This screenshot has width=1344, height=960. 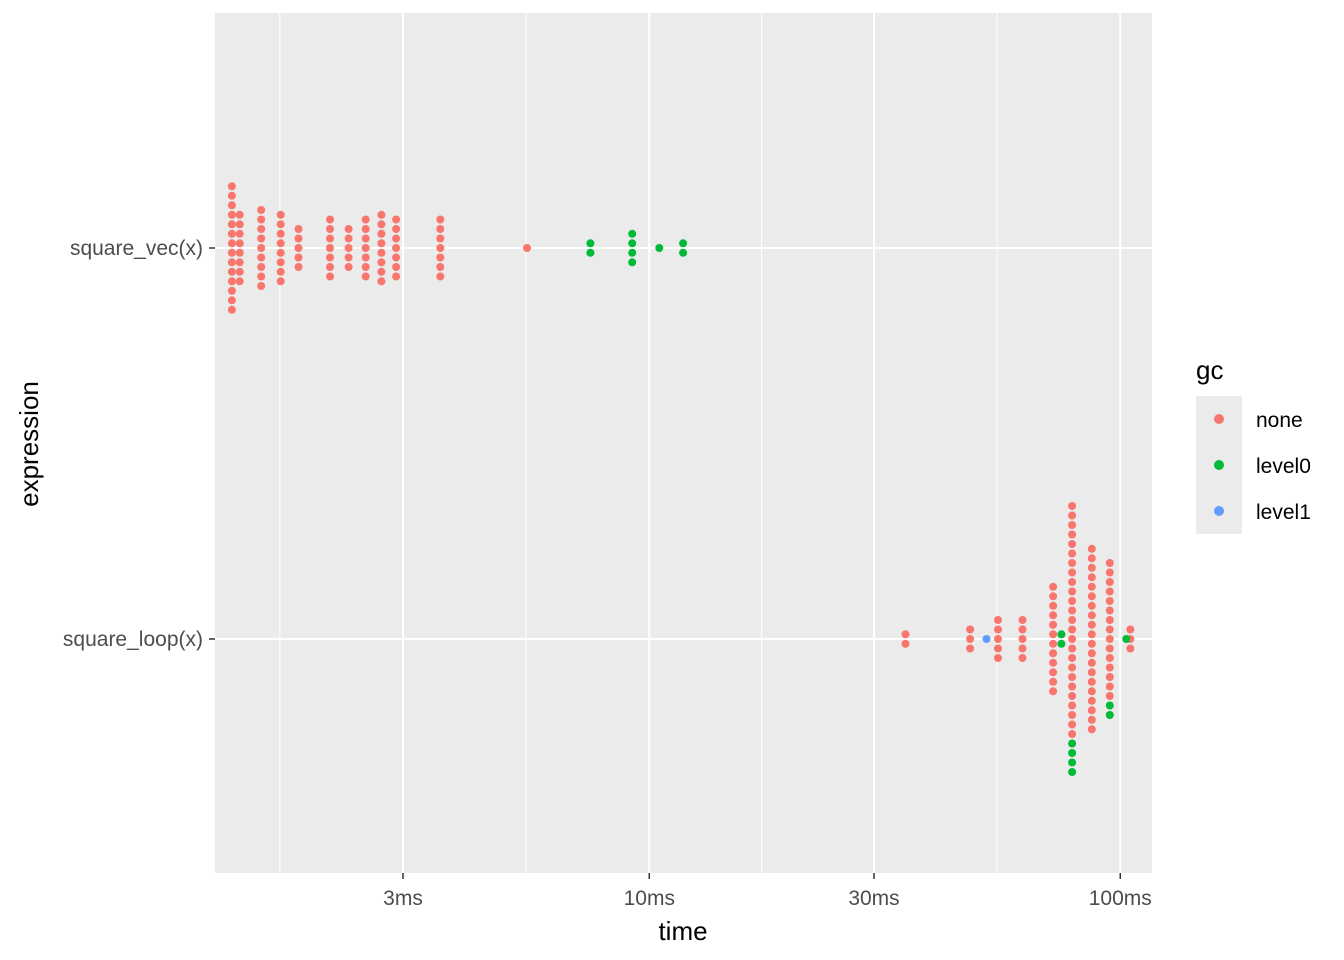 What do you see at coordinates (682, 931) in the screenshot?
I see `x-axis-title: time` at bounding box center [682, 931].